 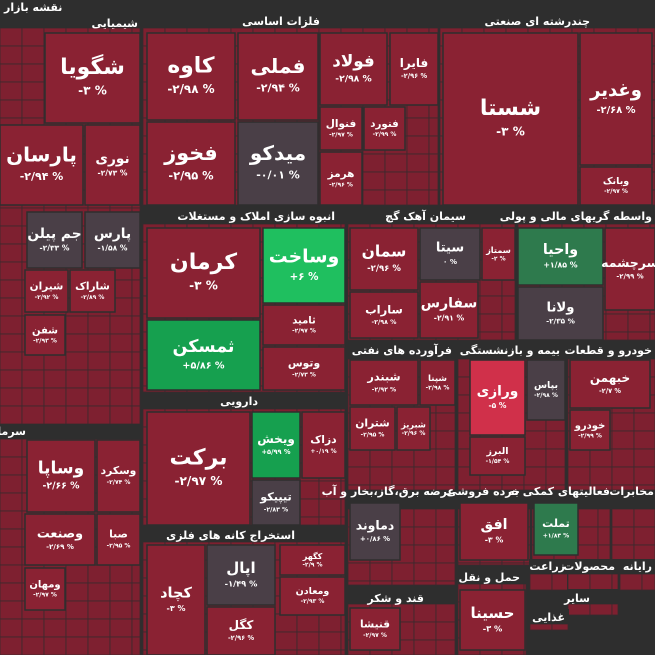 I want to click on tile-change: -۲/۹۵ %, so click(x=373, y=434).